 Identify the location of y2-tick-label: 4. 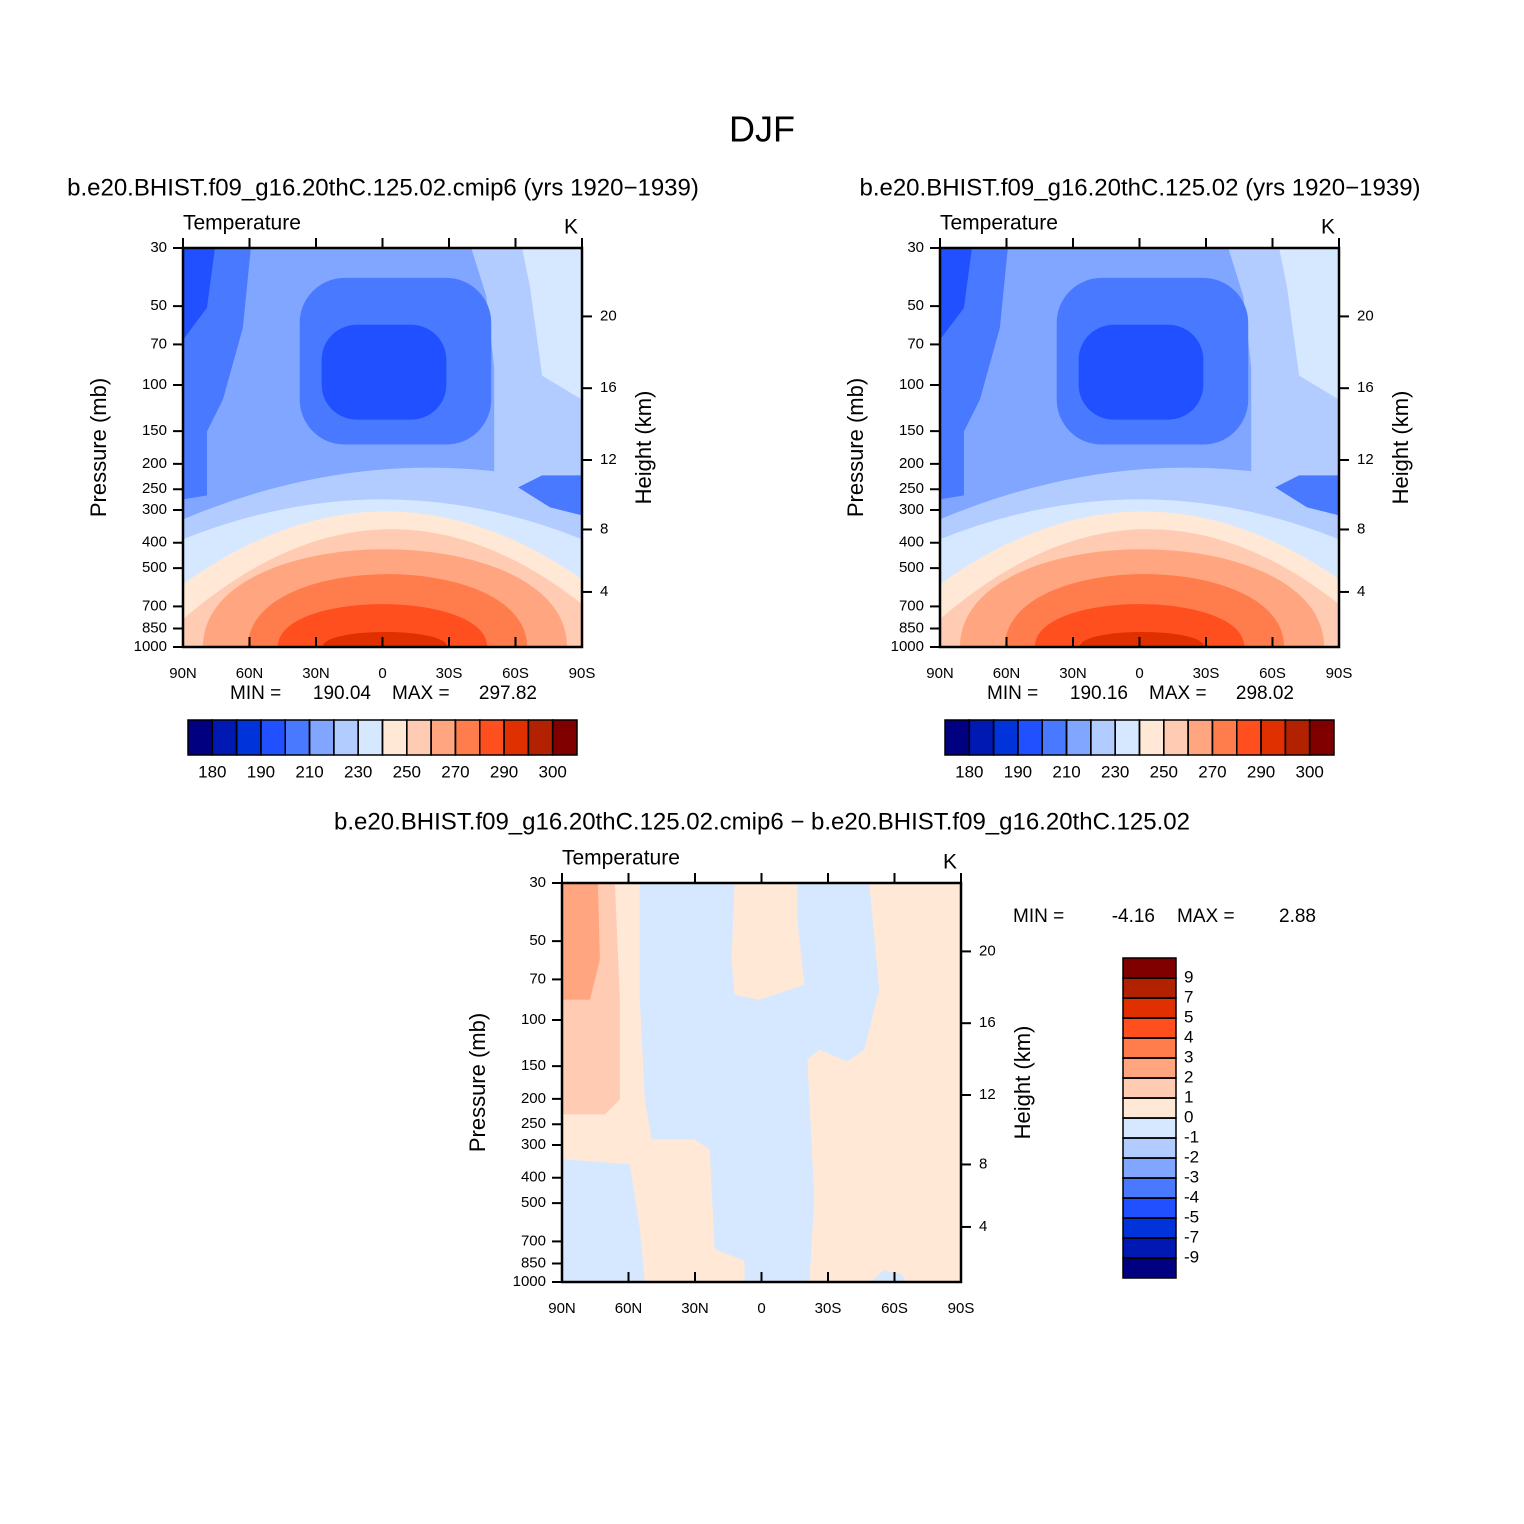
(1361, 591).